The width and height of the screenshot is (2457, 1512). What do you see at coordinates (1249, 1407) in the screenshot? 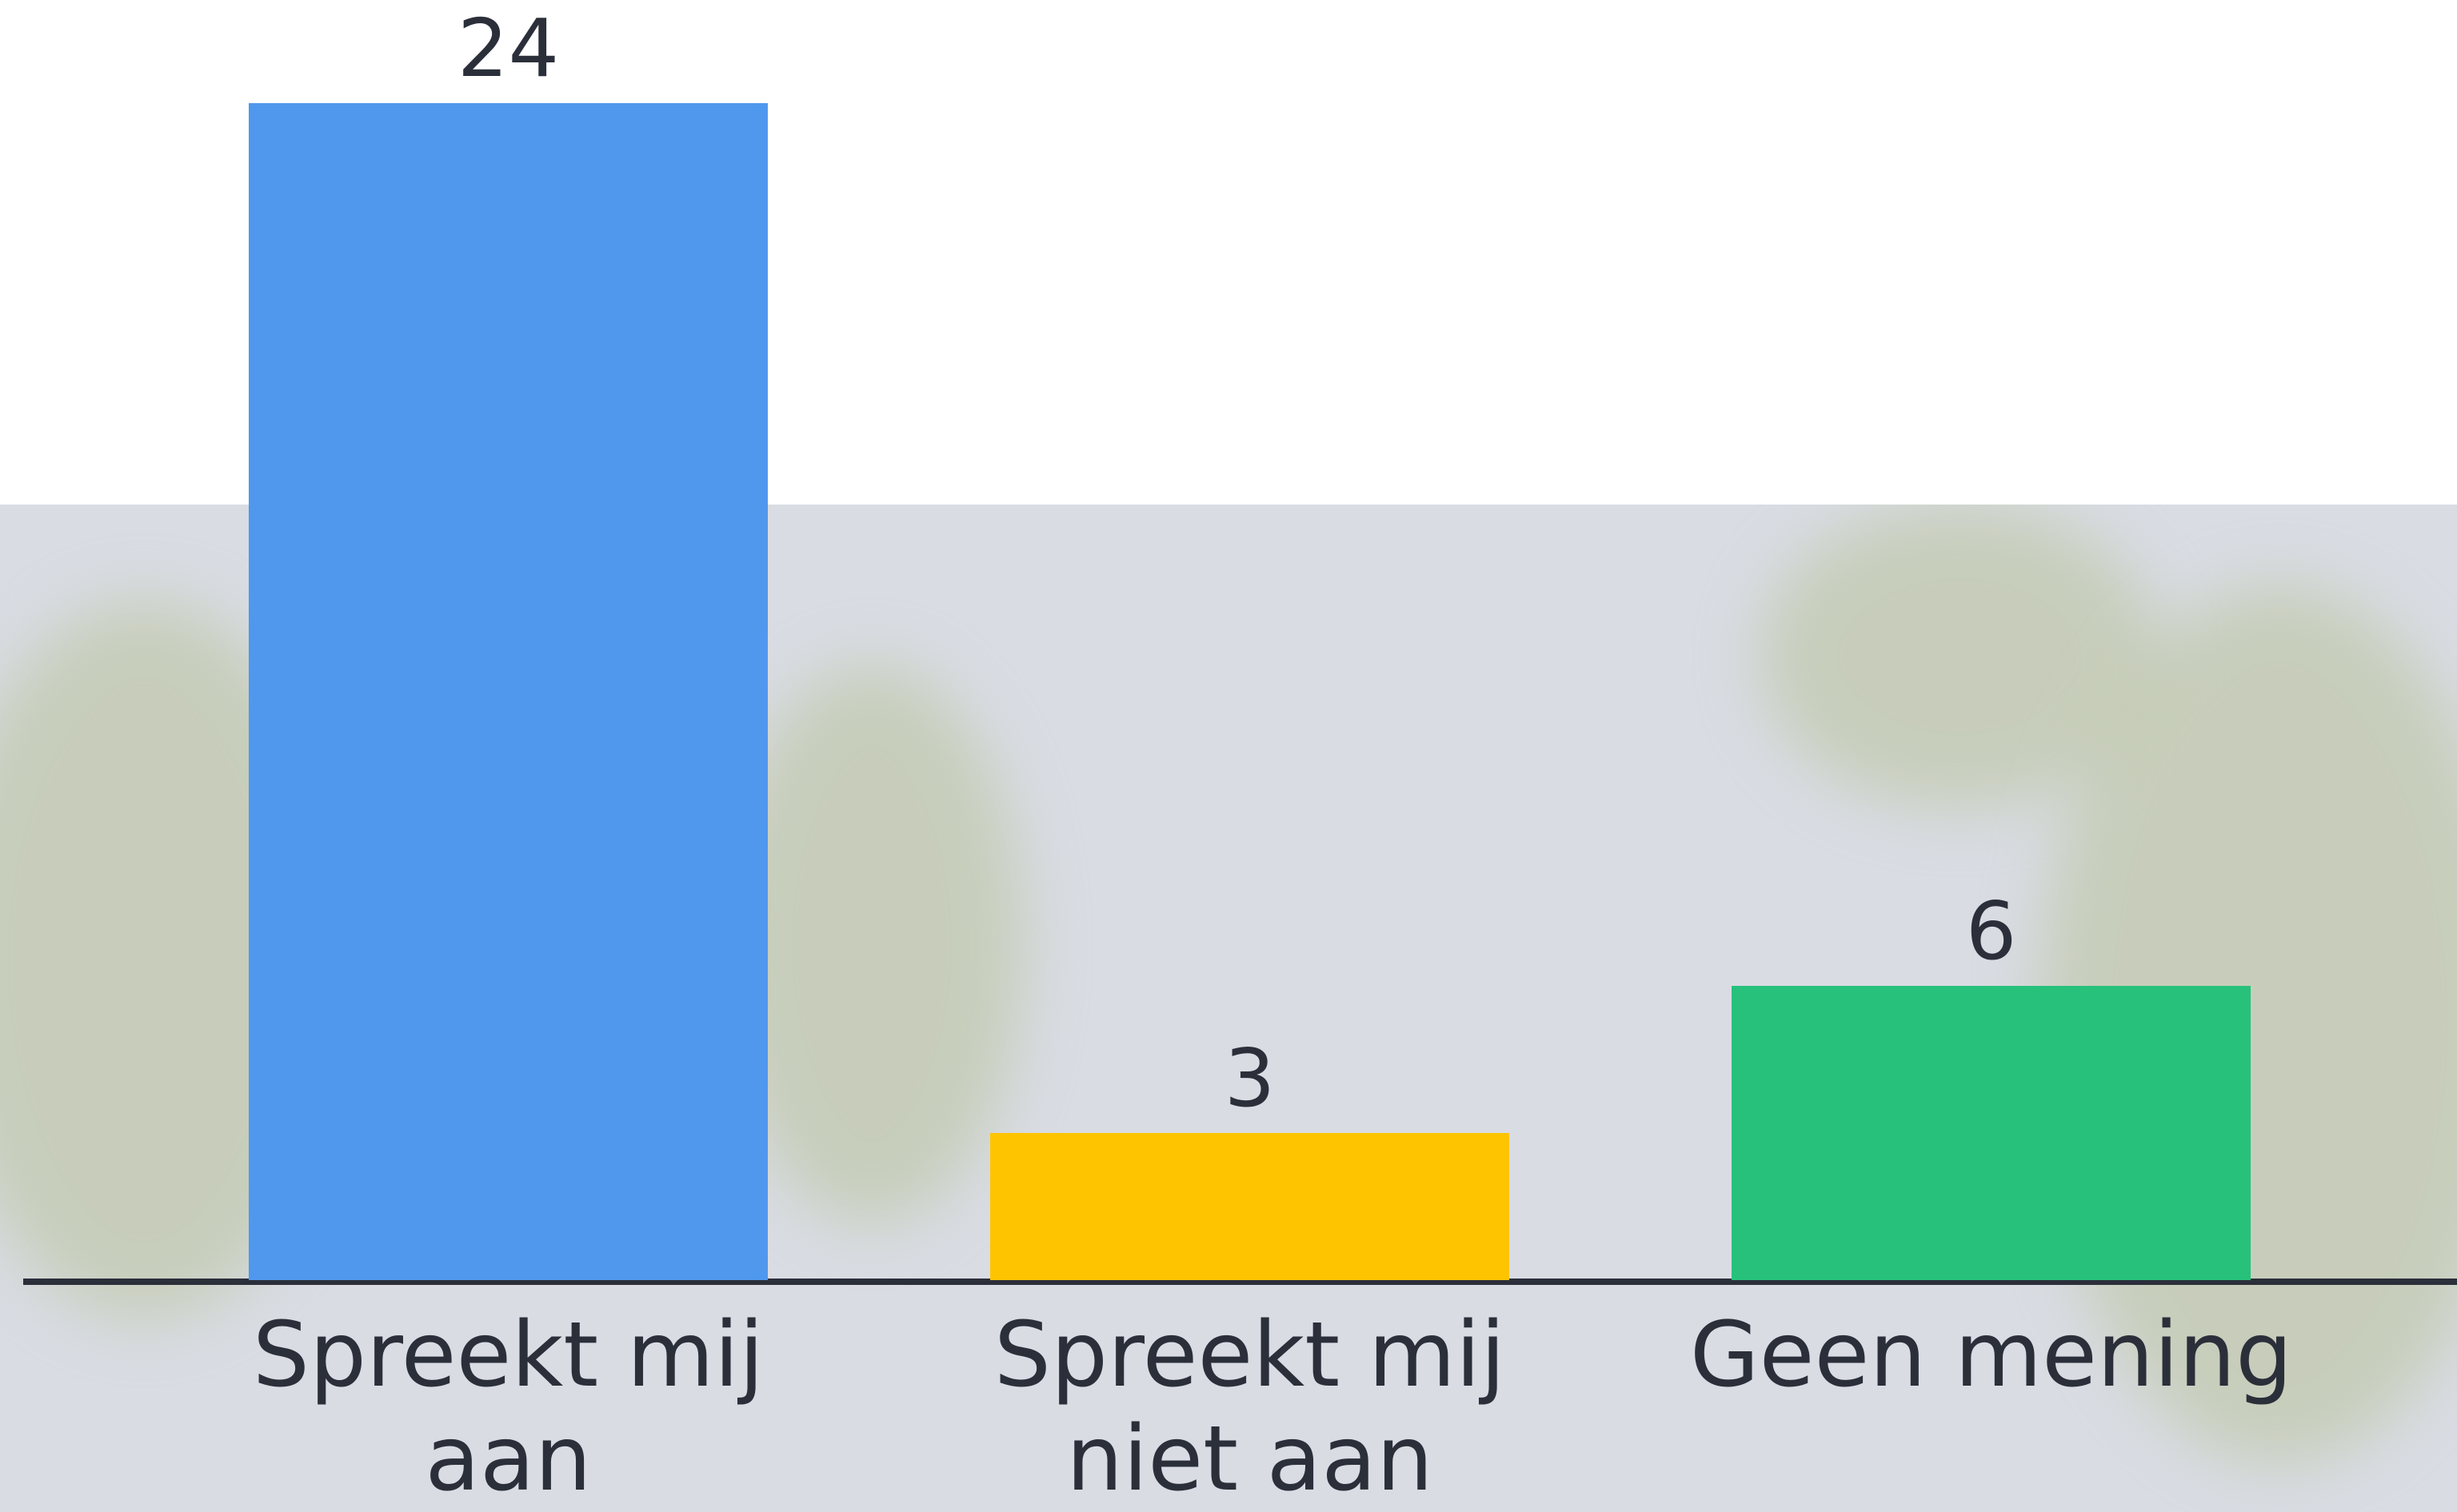
I see `x-tick-label: Spreekt mij niet aan` at bounding box center [1249, 1407].